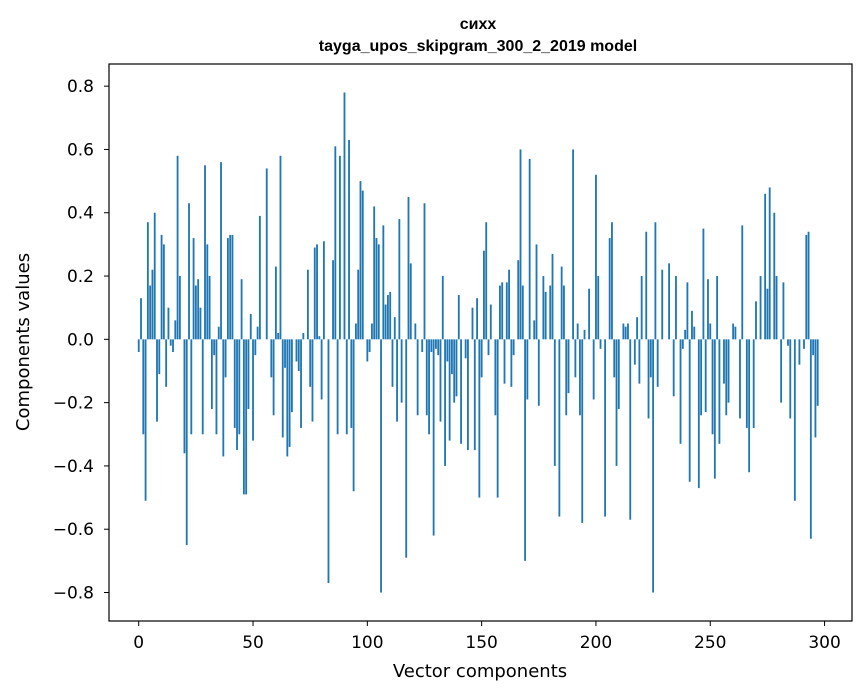 This screenshot has width=867, height=696. What do you see at coordinates (23, 342) in the screenshot?
I see `y-axis-label: Components values` at bounding box center [23, 342].